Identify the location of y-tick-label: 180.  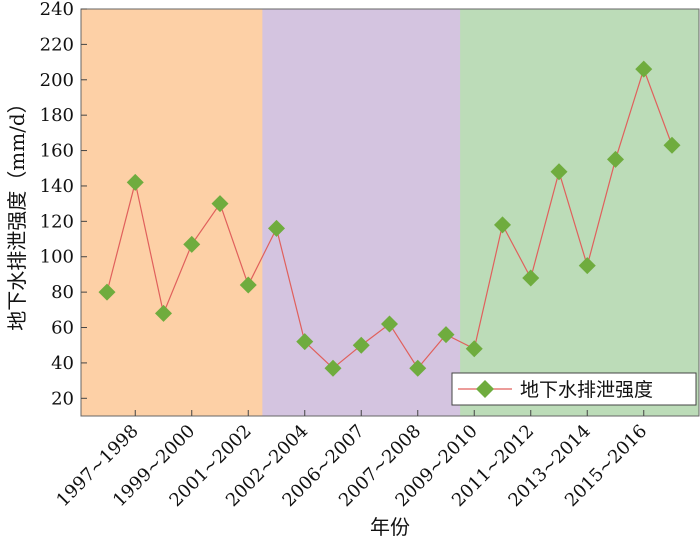
(57, 115).